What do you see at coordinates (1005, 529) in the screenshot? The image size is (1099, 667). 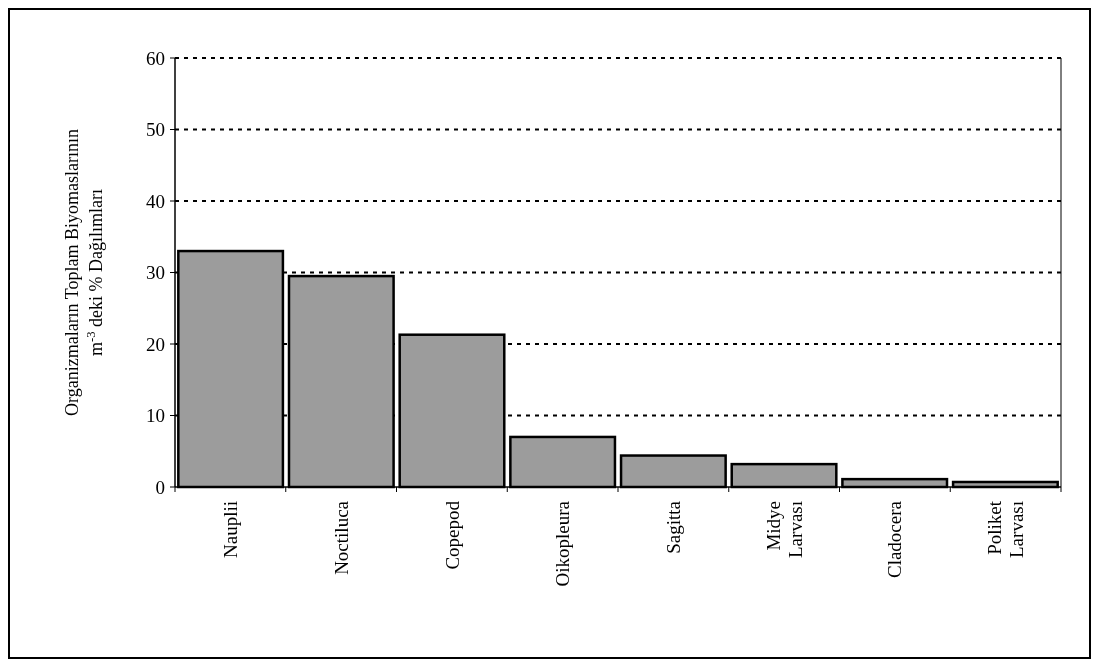 I see `x-tick-label: Poliket Larvası` at bounding box center [1005, 529].